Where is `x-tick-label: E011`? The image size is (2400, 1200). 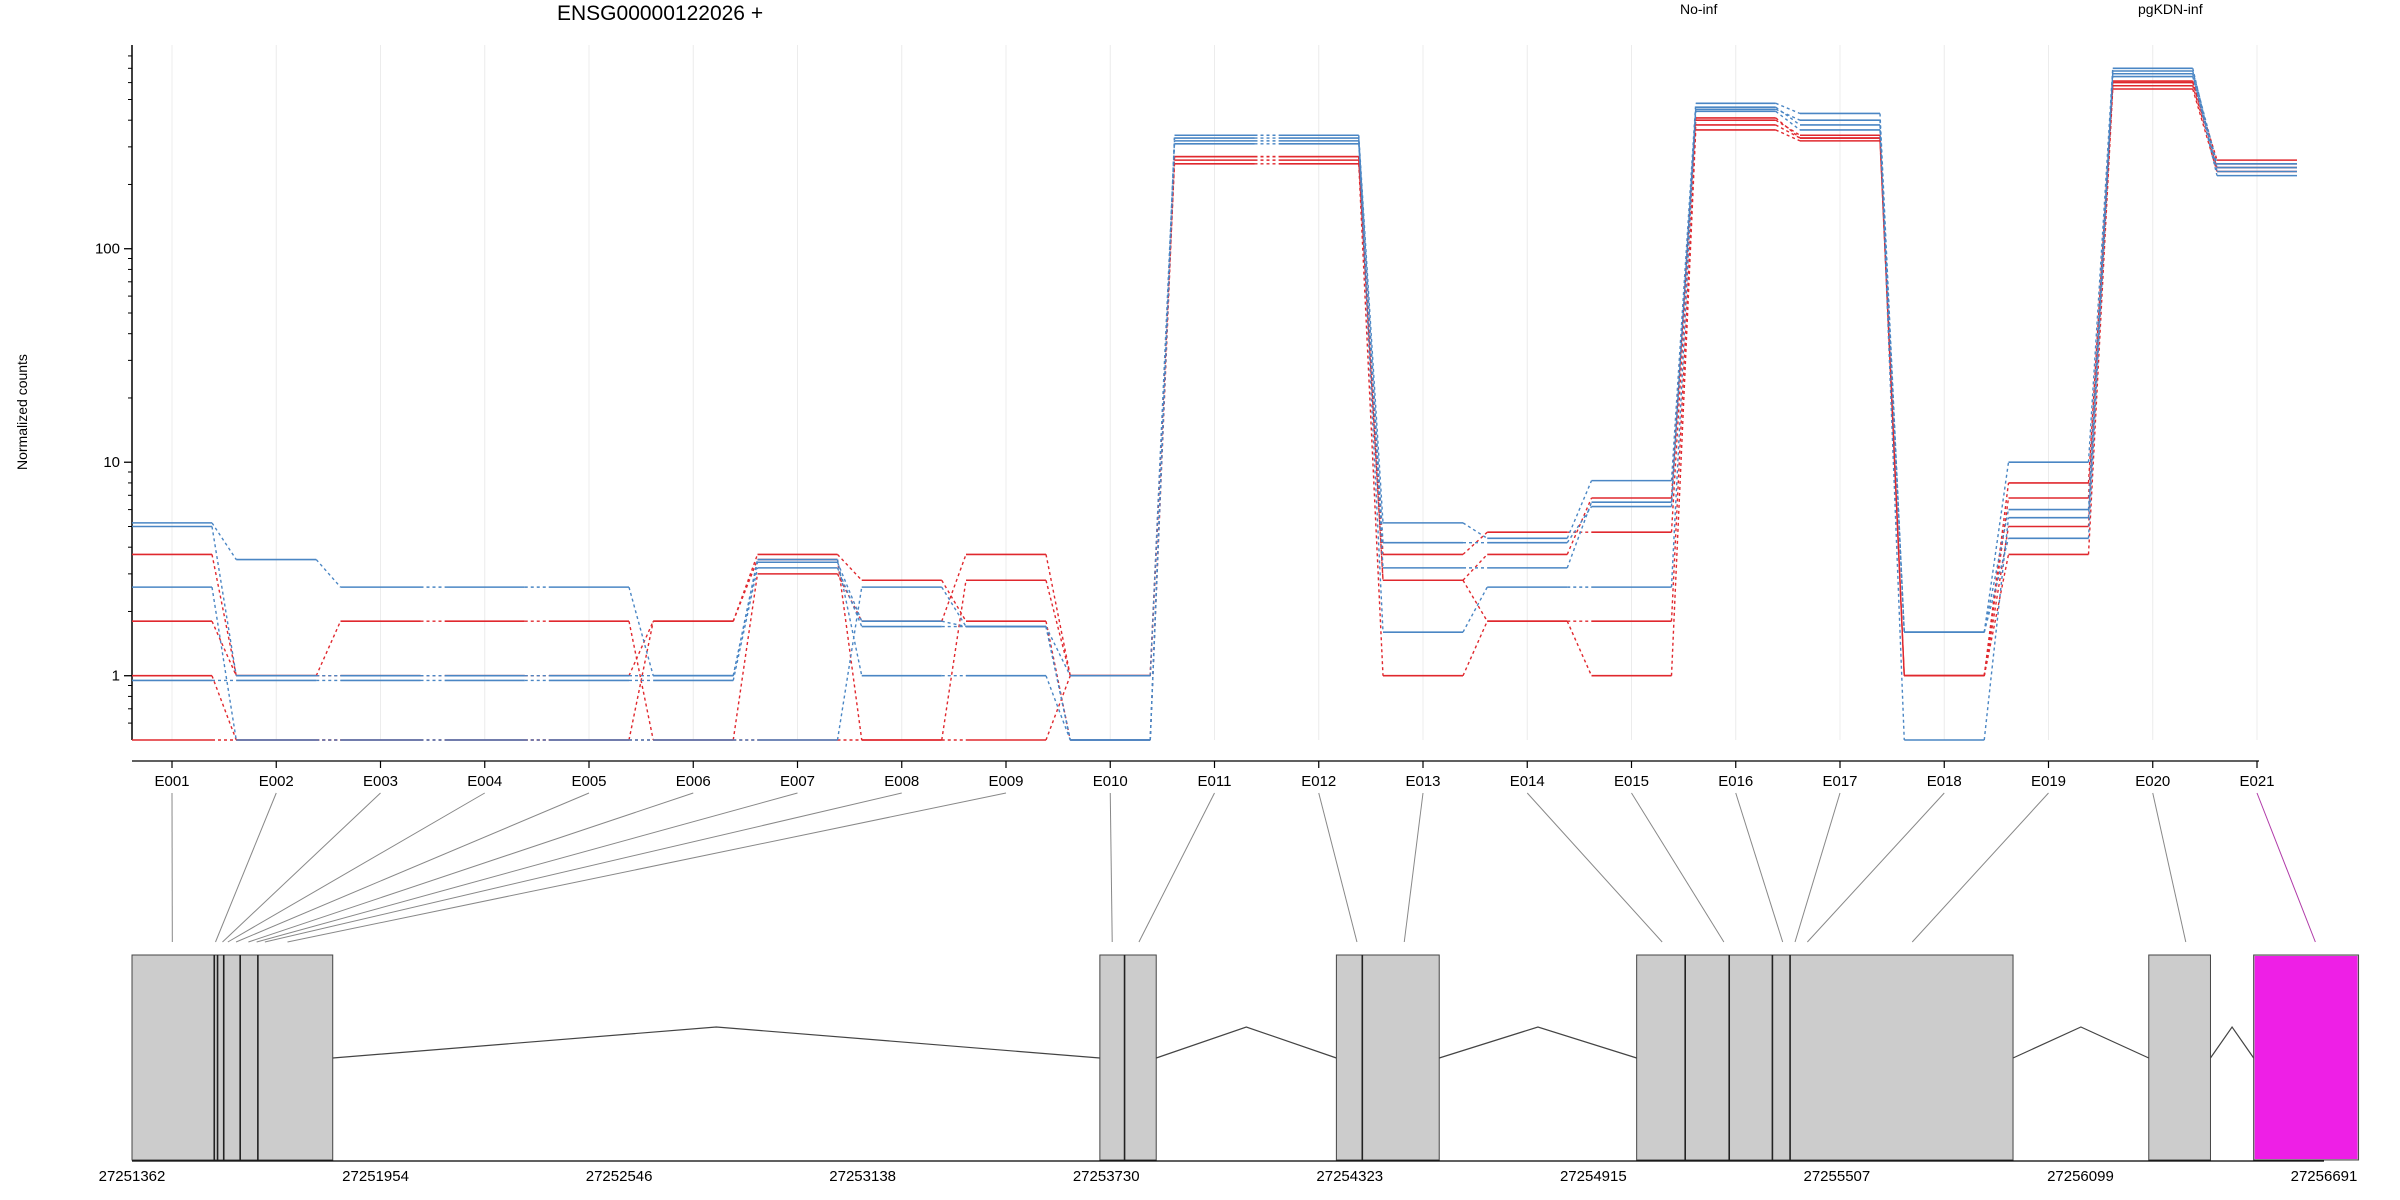
x-tick-label: E011 is located at coordinates (1215, 781).